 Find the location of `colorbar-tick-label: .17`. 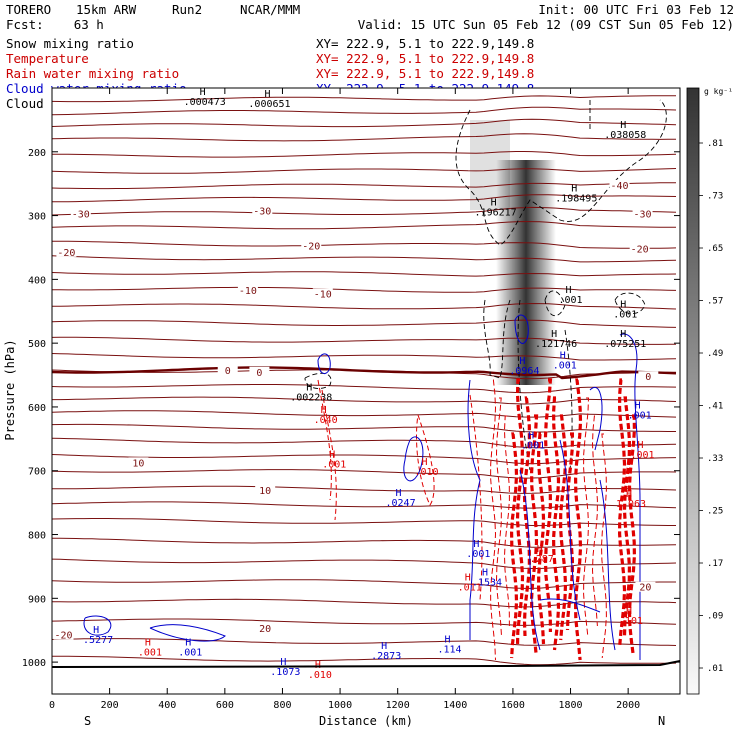

colorbar-tick-label: .17 is located at coordinates (715, 564).